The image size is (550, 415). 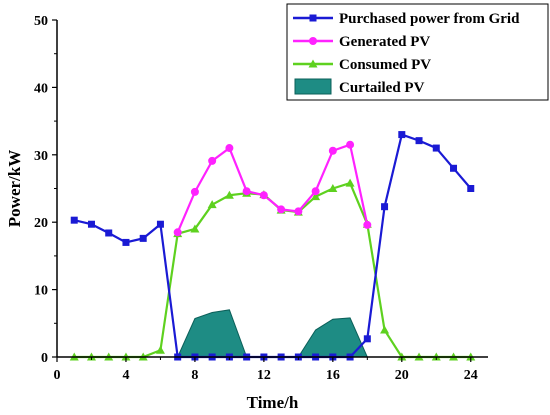 I want to click on y-tick-label: 40, so click(x=41, y=88).